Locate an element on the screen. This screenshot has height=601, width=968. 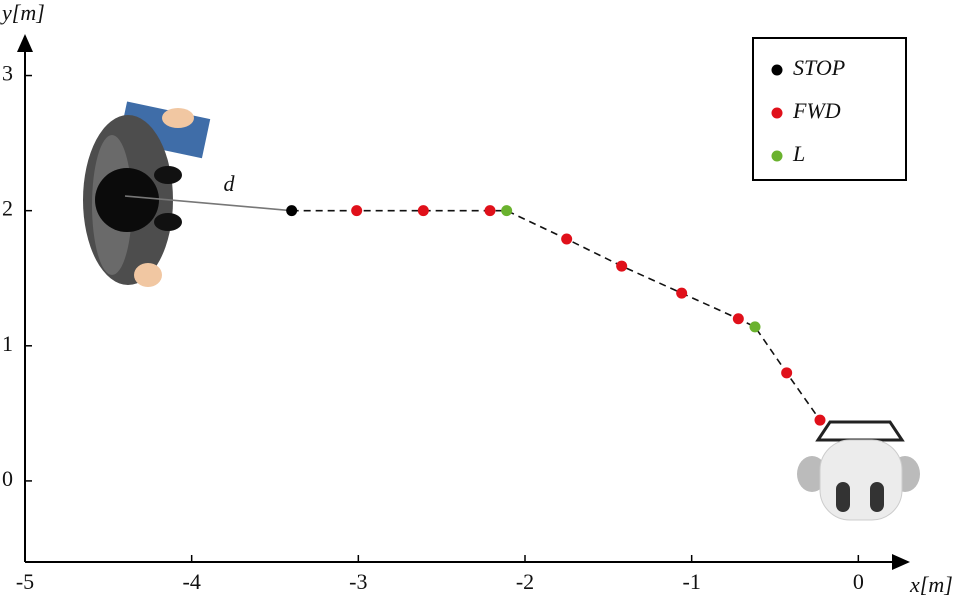
y-tick-label: 2 is located at coordinates (7, 208).